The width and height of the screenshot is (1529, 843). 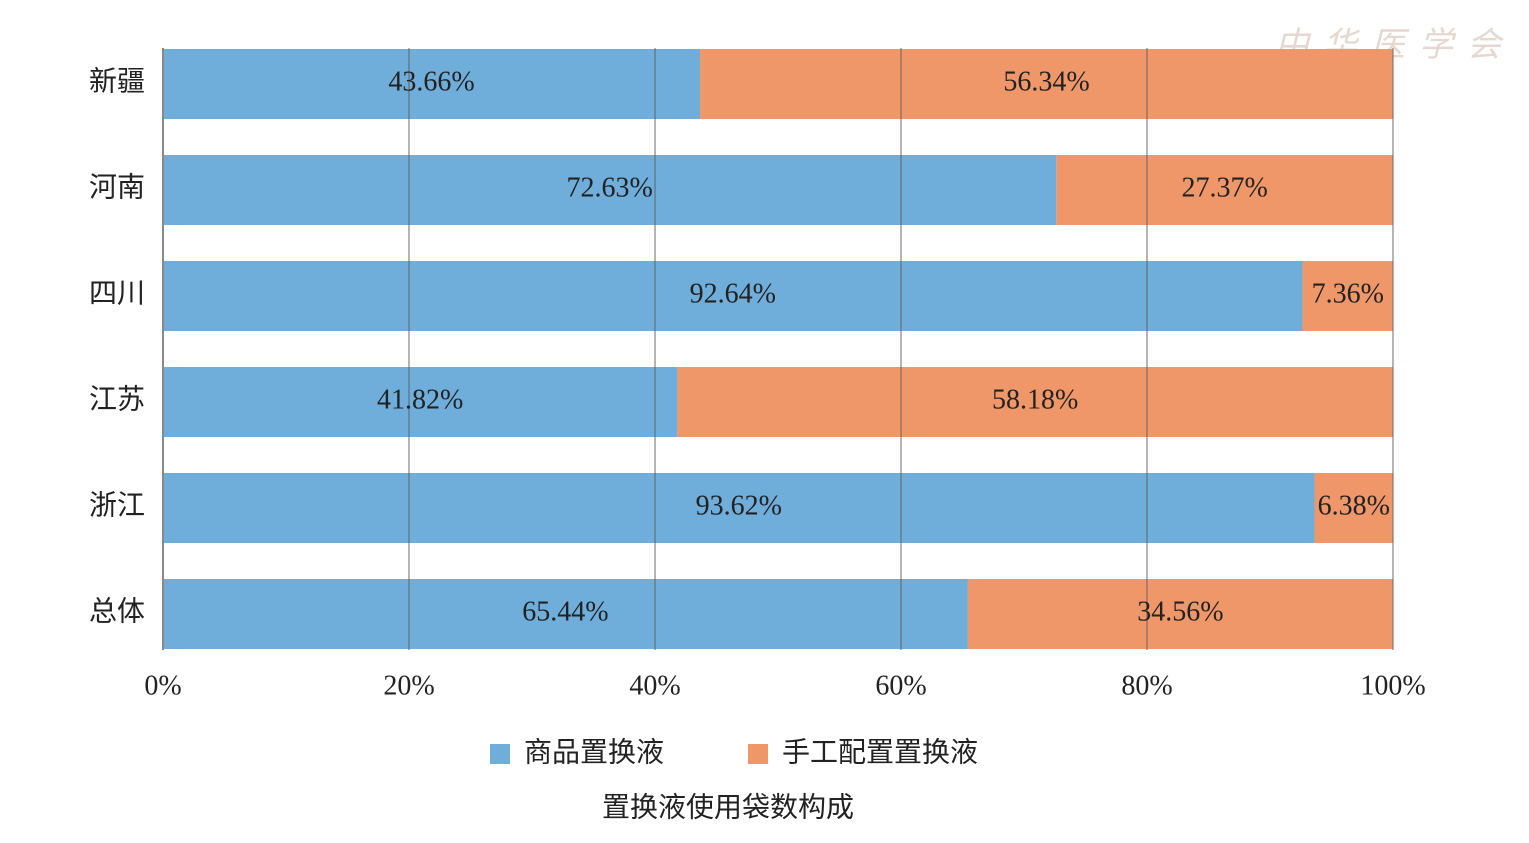 What do you see at coordinates (1146, 685) in the screenshot?
I see `x-tick-label: 80%` at bounding box center [1146, 685].